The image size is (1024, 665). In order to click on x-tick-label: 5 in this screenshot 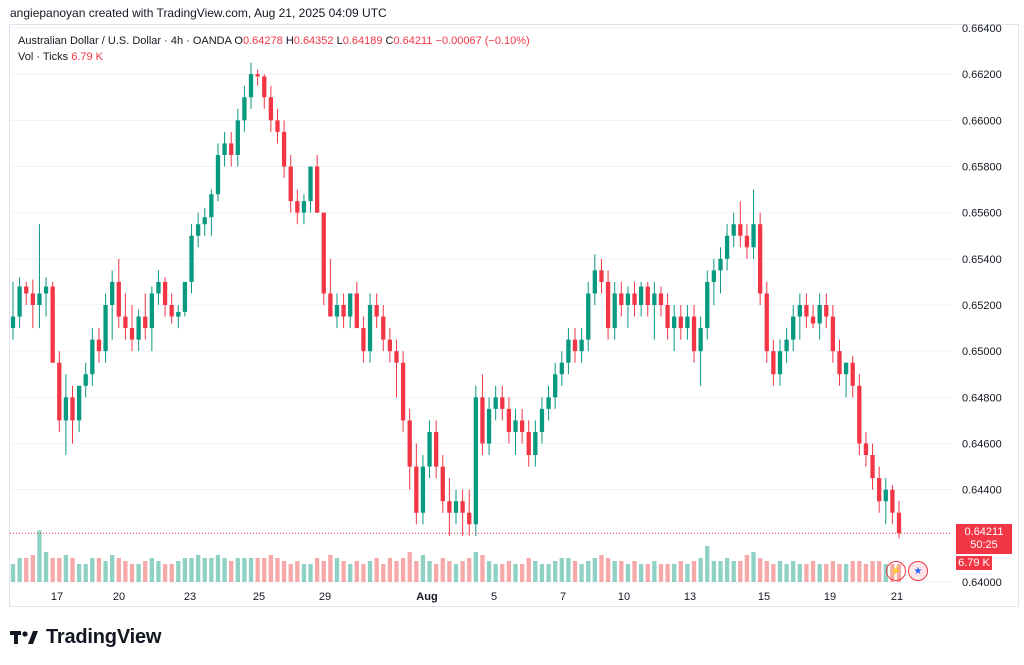, I will do `click(494, 597)`.